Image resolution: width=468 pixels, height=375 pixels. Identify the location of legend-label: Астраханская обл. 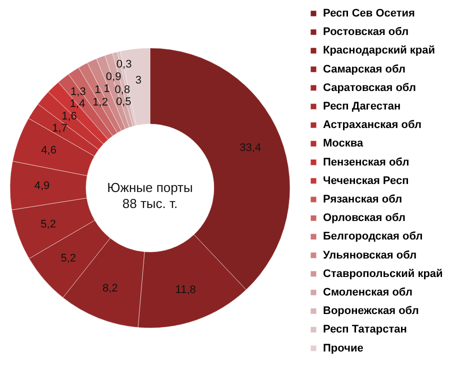
(372, 125).